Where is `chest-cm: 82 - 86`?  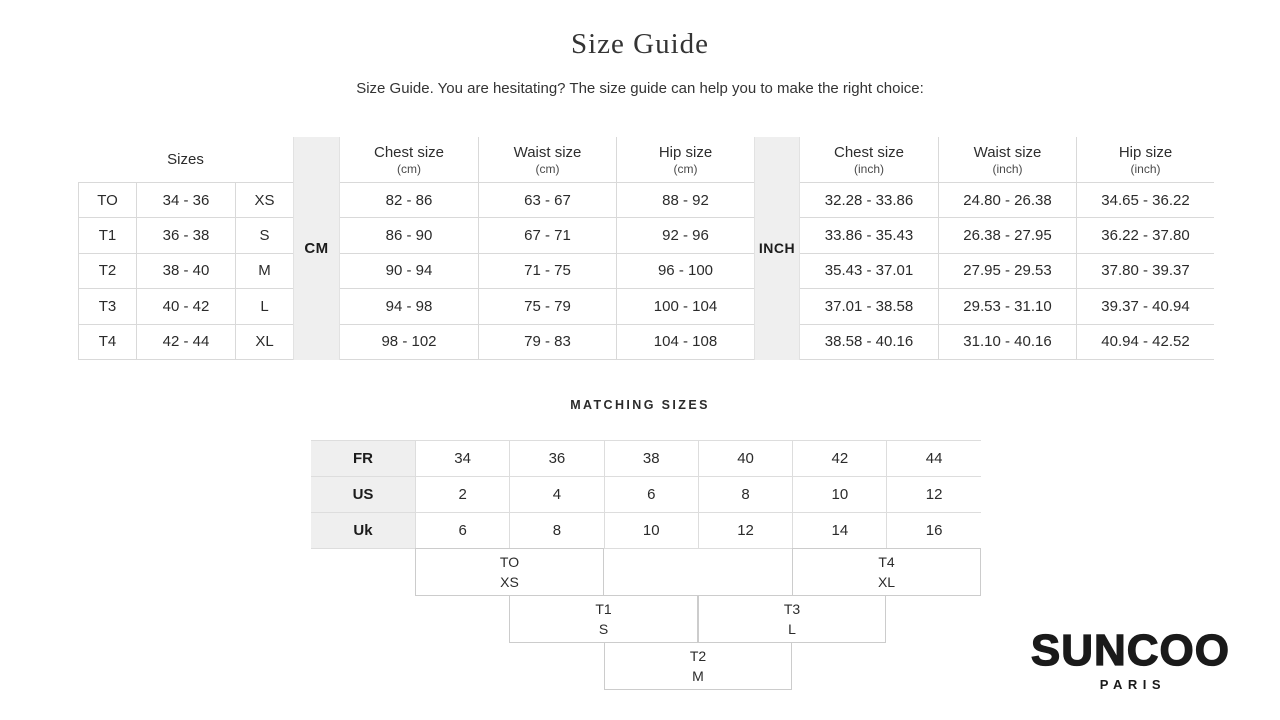
chest-cm: 82 - 86 is located at coordinates (409, 201).